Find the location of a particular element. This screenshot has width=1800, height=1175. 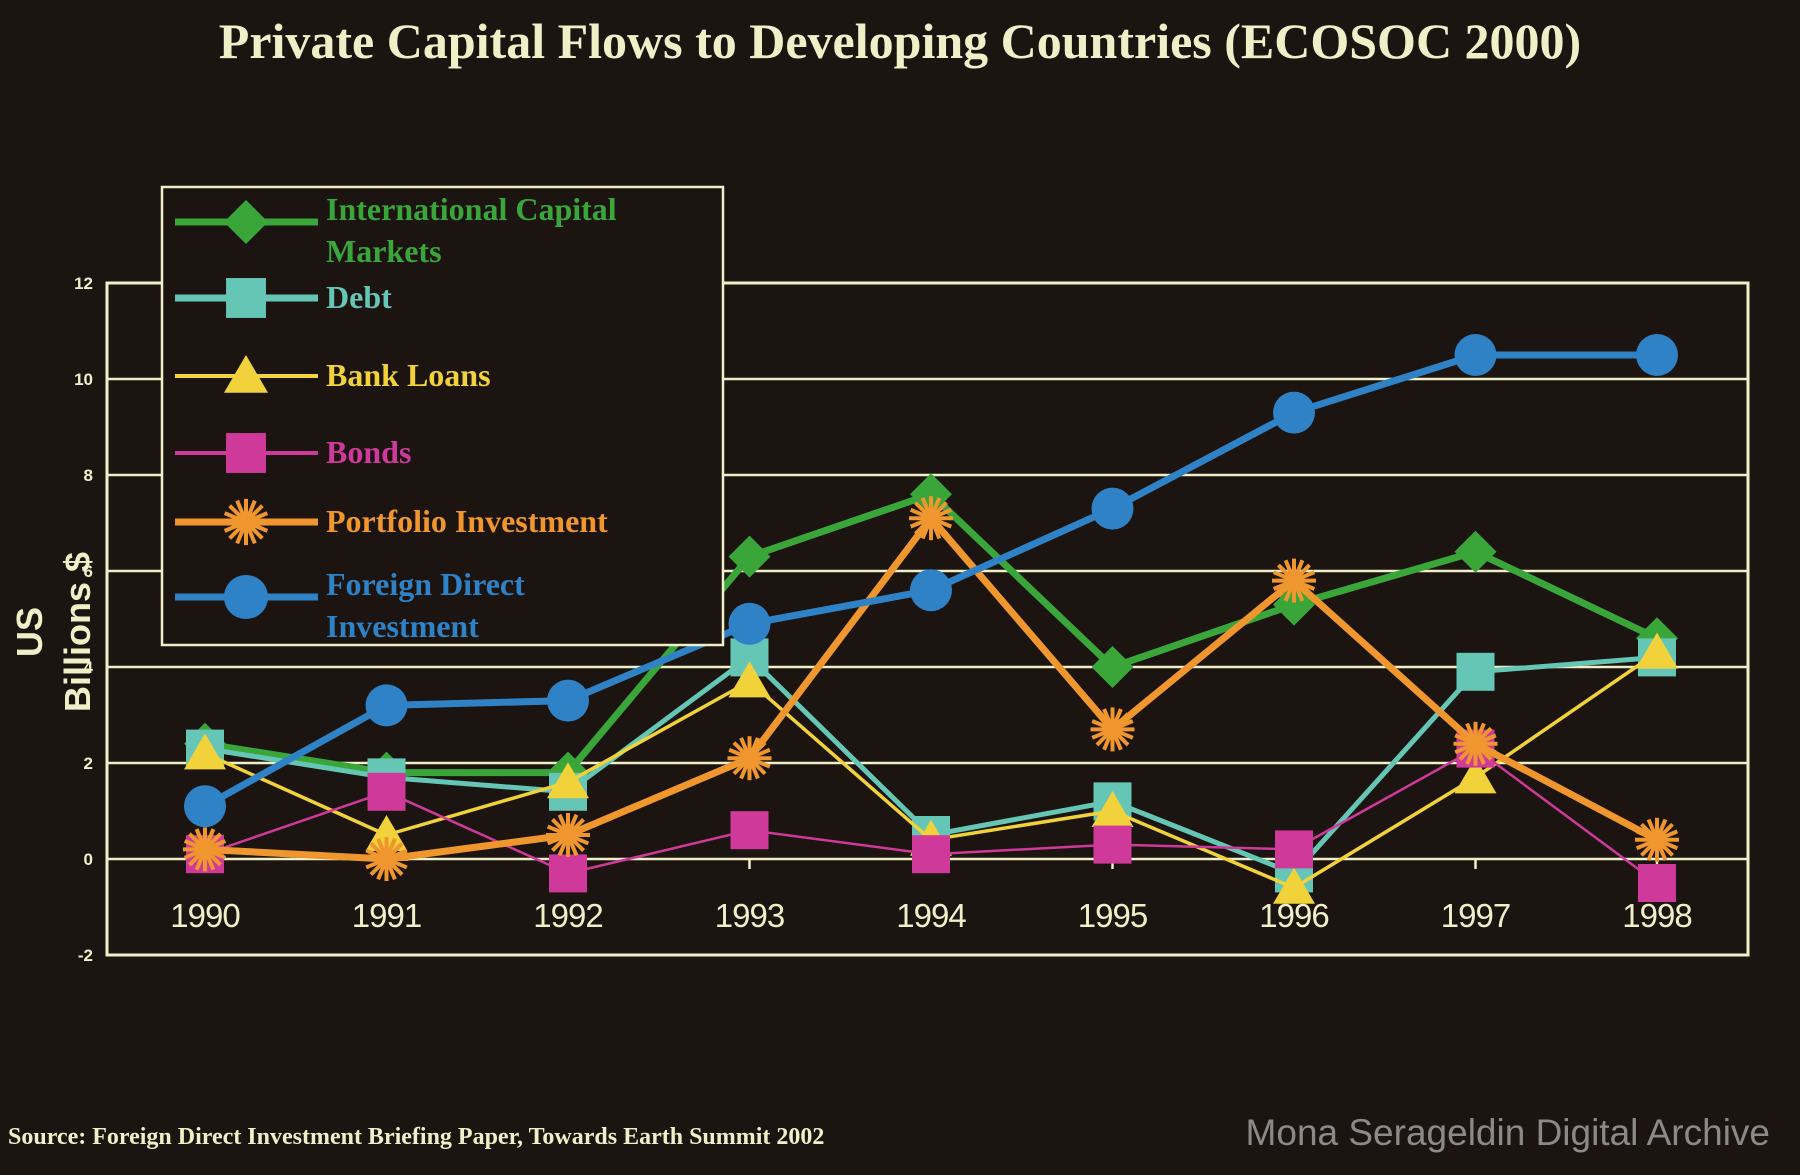

archive-watermark: Mona Serageldin Digital Archive is located at coordinates (1507, 1132).